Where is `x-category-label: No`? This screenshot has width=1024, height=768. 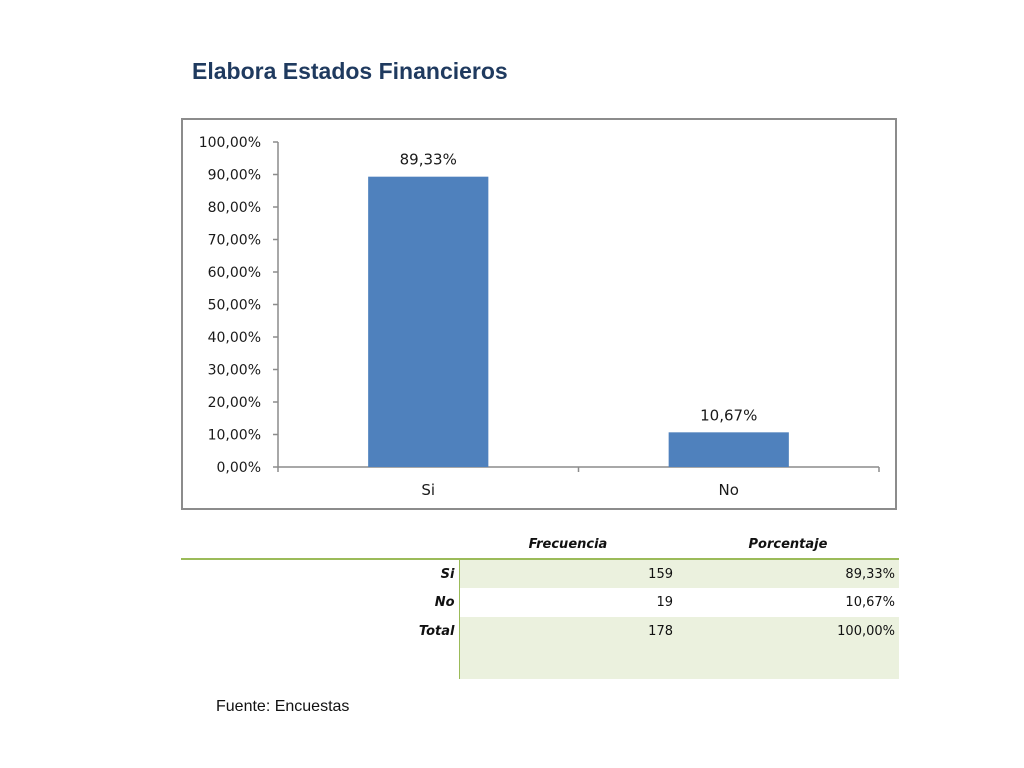 x-category-label: No is located at coordinates (729, 490).